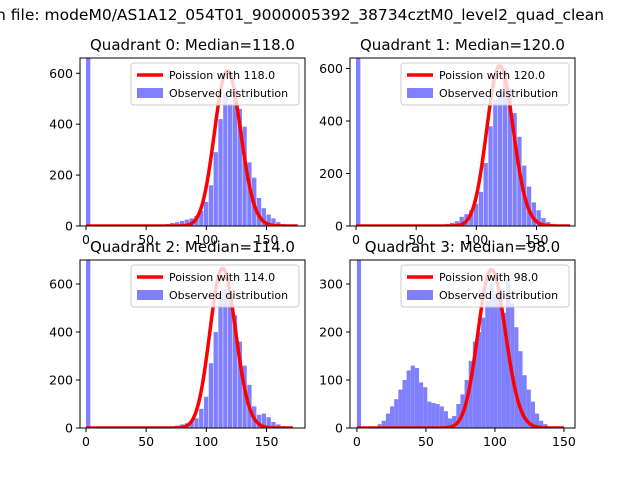  I want to click on legend-label: Poission with 118.0, so click(222, 75).